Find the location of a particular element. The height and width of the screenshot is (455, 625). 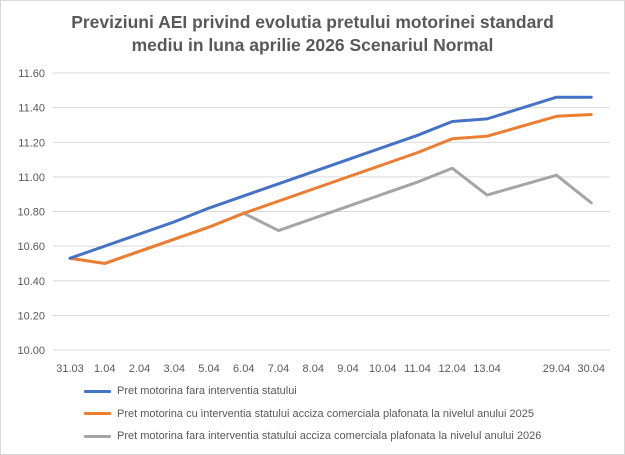

y-tick-label: 11.00 is located at coordinates (31, 178).